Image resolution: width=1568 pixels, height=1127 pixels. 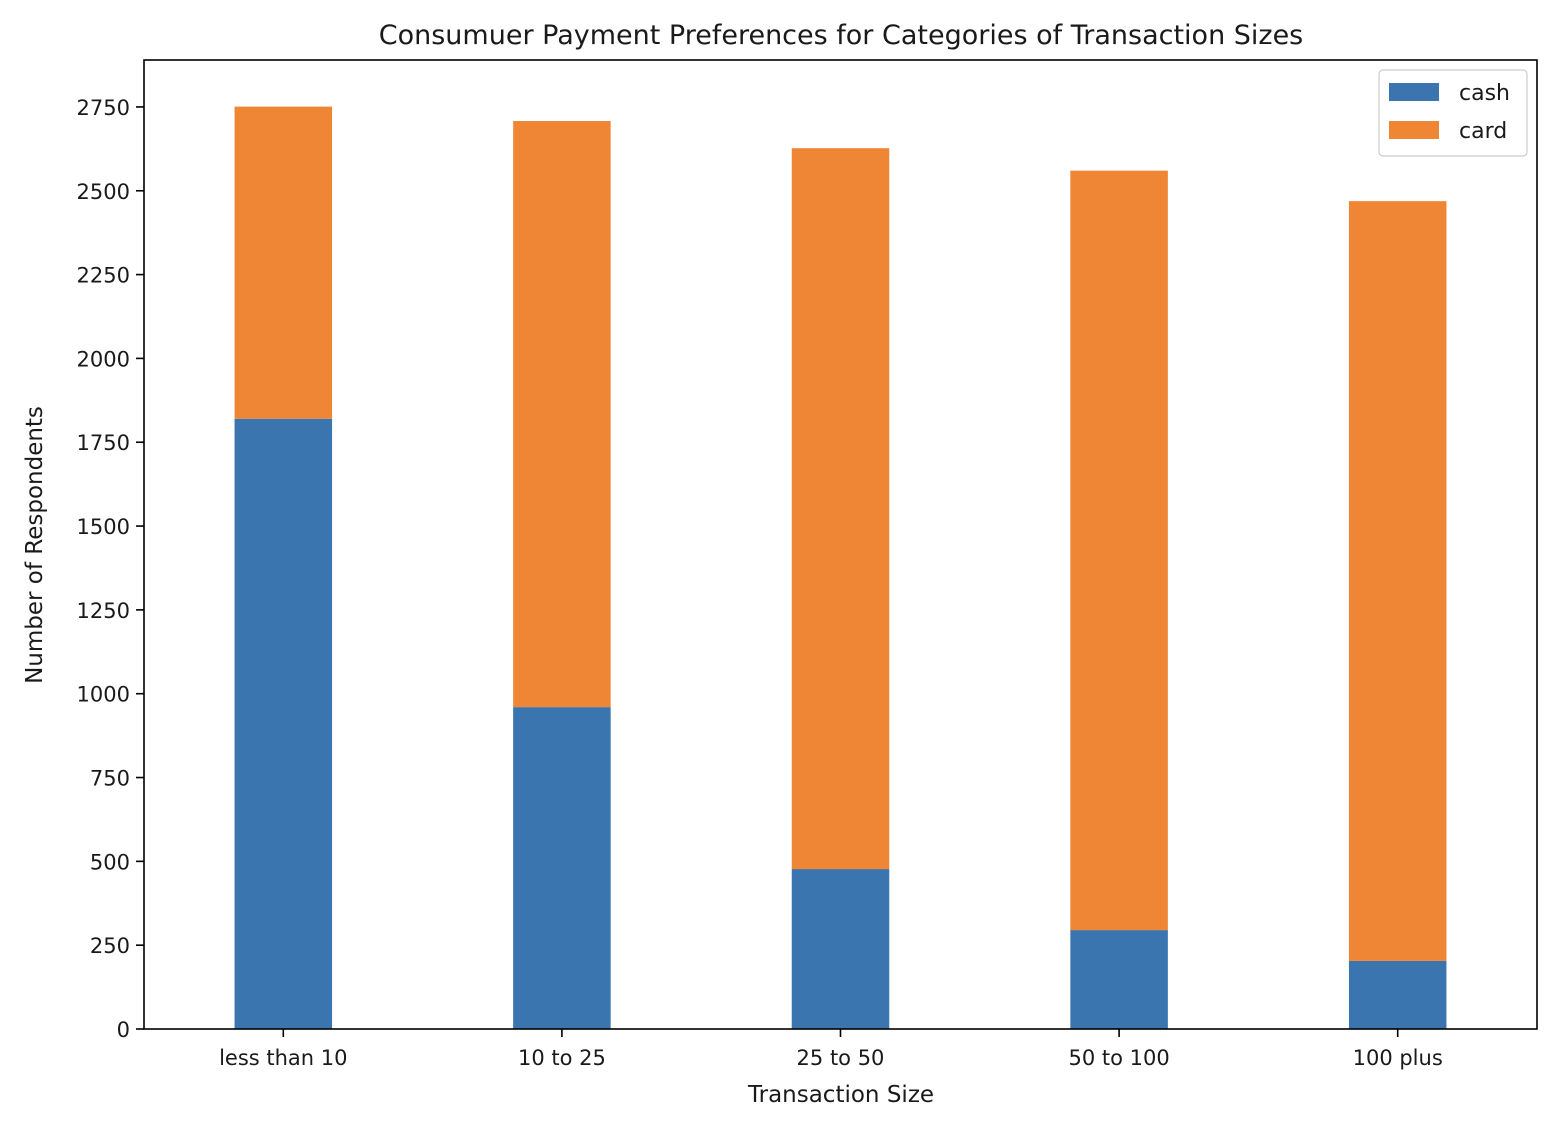 I want to click on y-tick-label-2: 500, so click(x=110, y=862).